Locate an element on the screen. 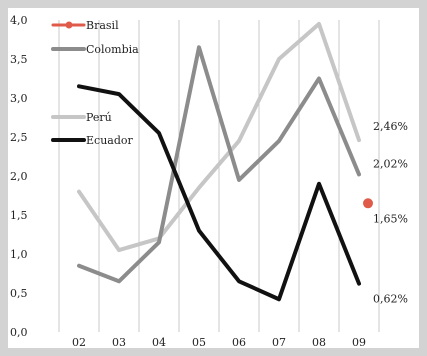 This screenshot has width=427, height=356. y-tick-label: 1,5 is located at coordinates (19, 215).